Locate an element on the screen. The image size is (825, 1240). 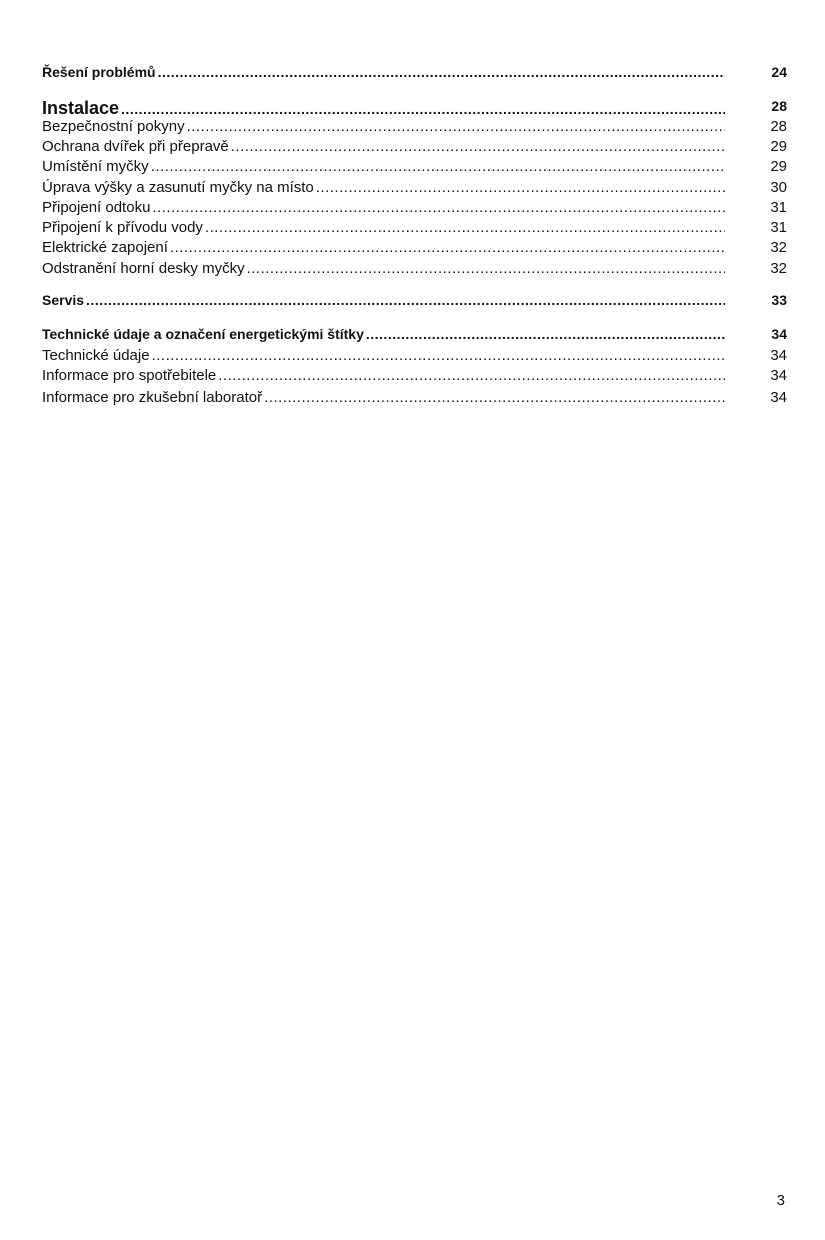
toc-entry-title: Řešení problémů is located at coordinates (99, 72).